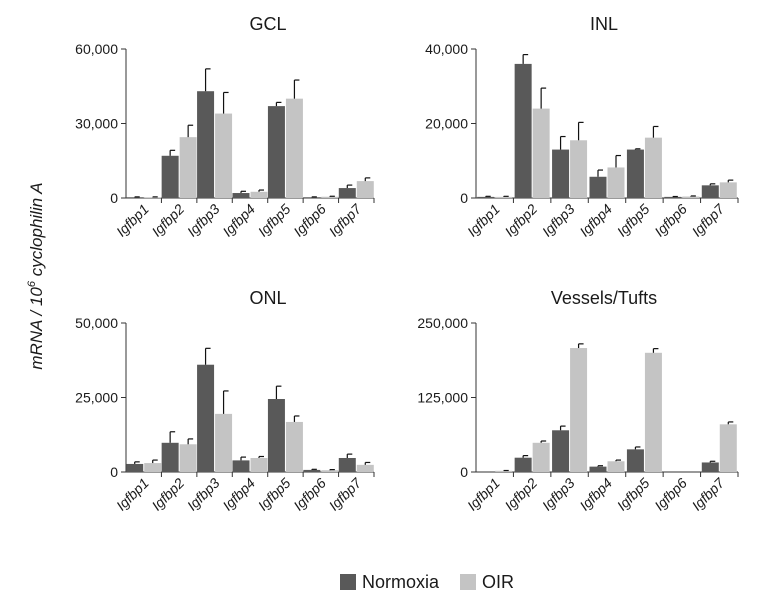 The width and height of the screenshot is (772, 603). What do you see at coordinates (401, 582) in the screenshot?
I see `legend-label-normoxia: Normoxia` at bounding box center [401, 582].